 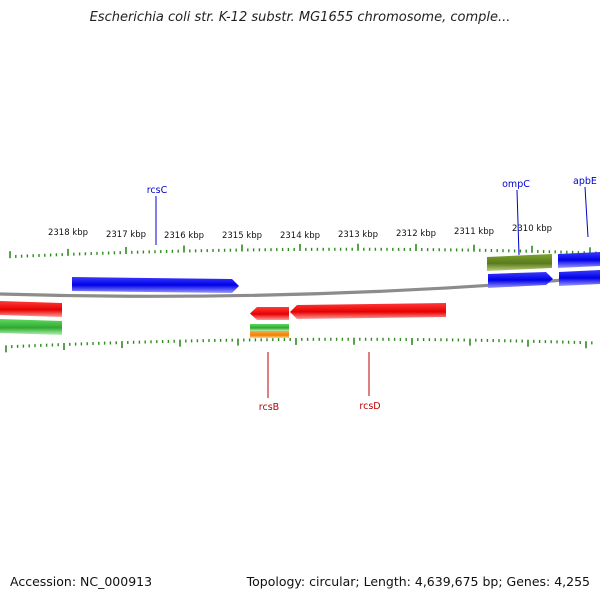 What do you see at coordinates (519, 262) in the screenshot?
I see `gene-ompC-region-feature` at bounding box center [519, 262].